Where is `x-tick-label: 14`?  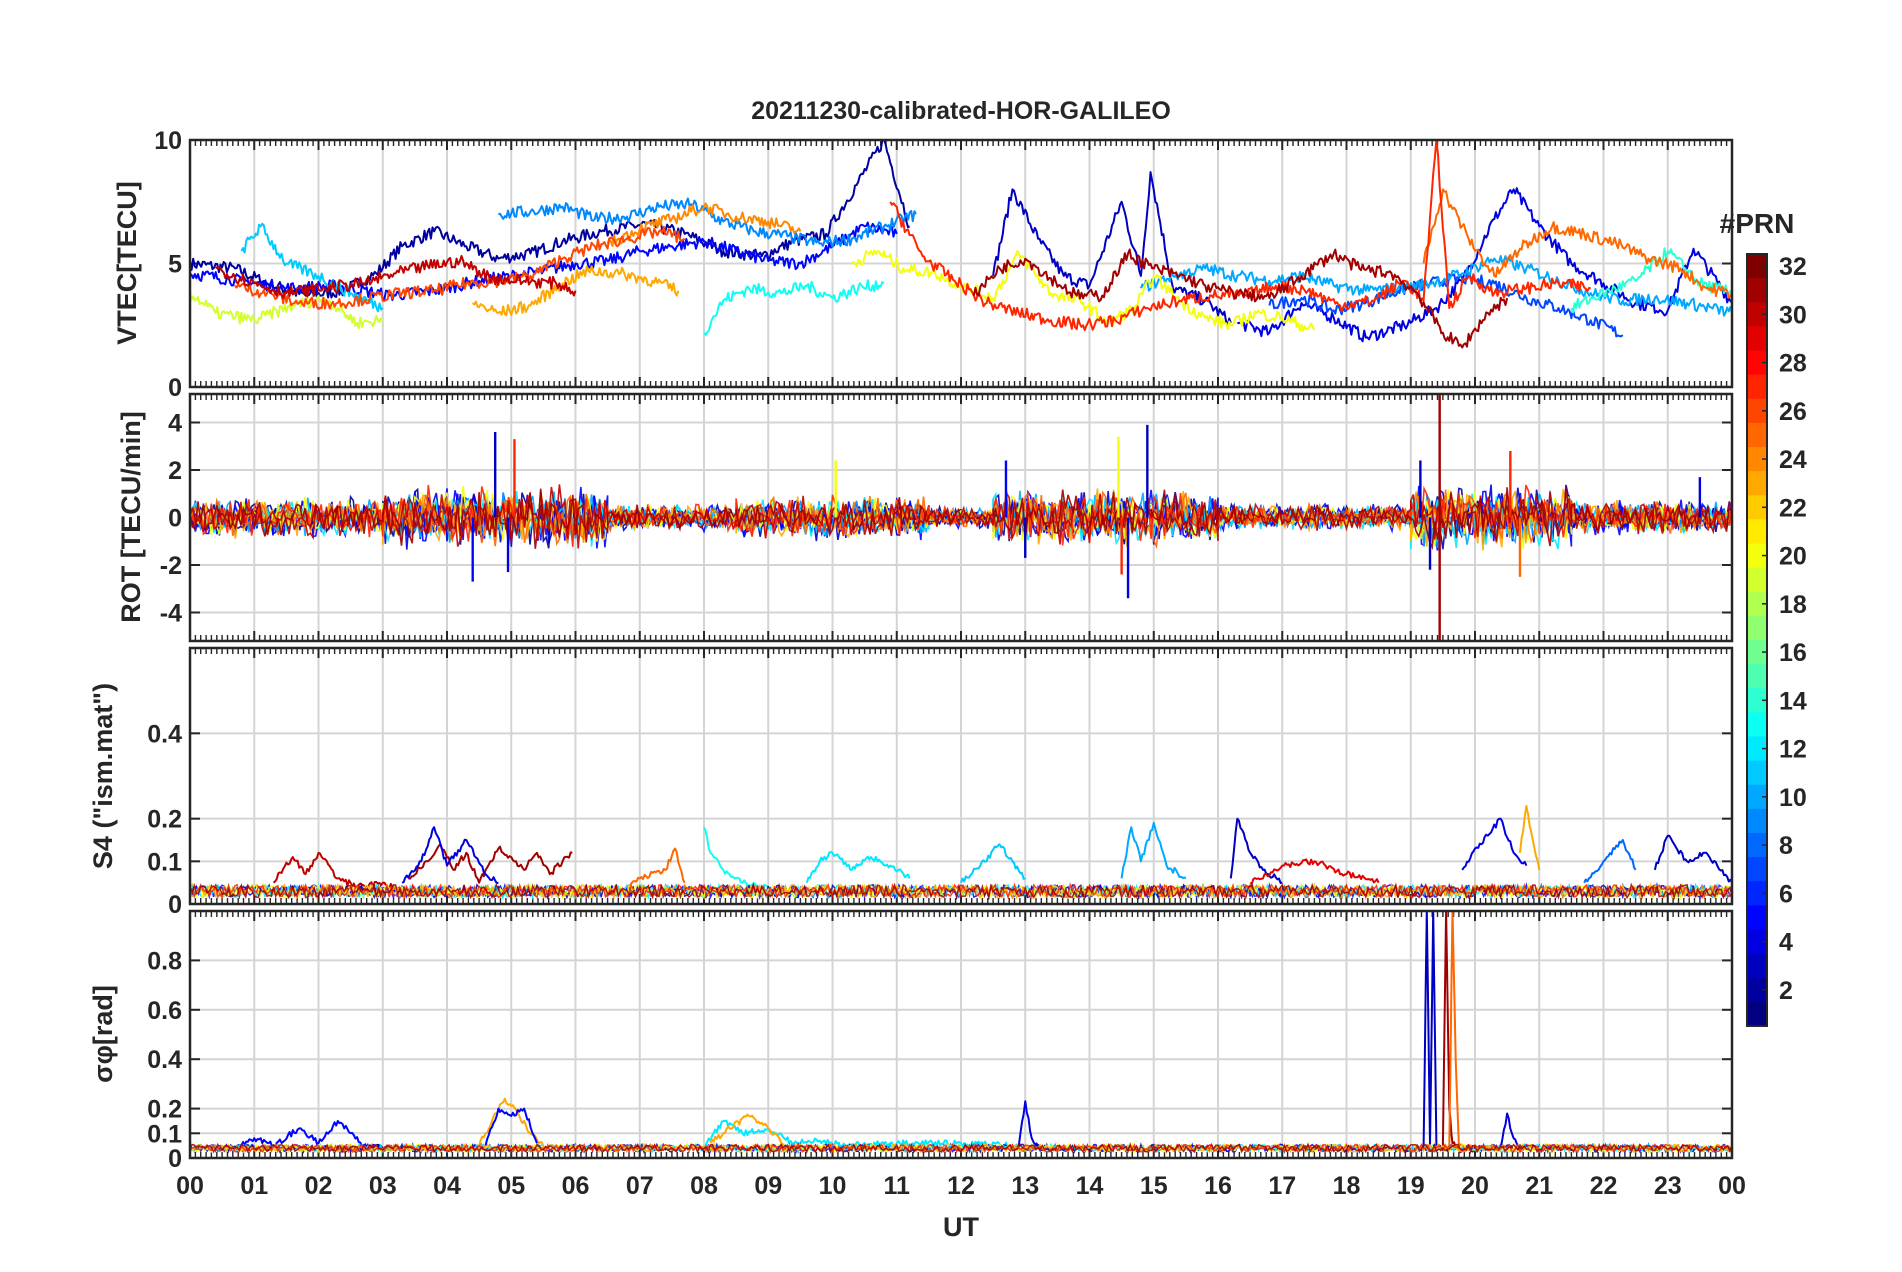
x-tick-label: 14 is located at coordinates (1090, 1186).